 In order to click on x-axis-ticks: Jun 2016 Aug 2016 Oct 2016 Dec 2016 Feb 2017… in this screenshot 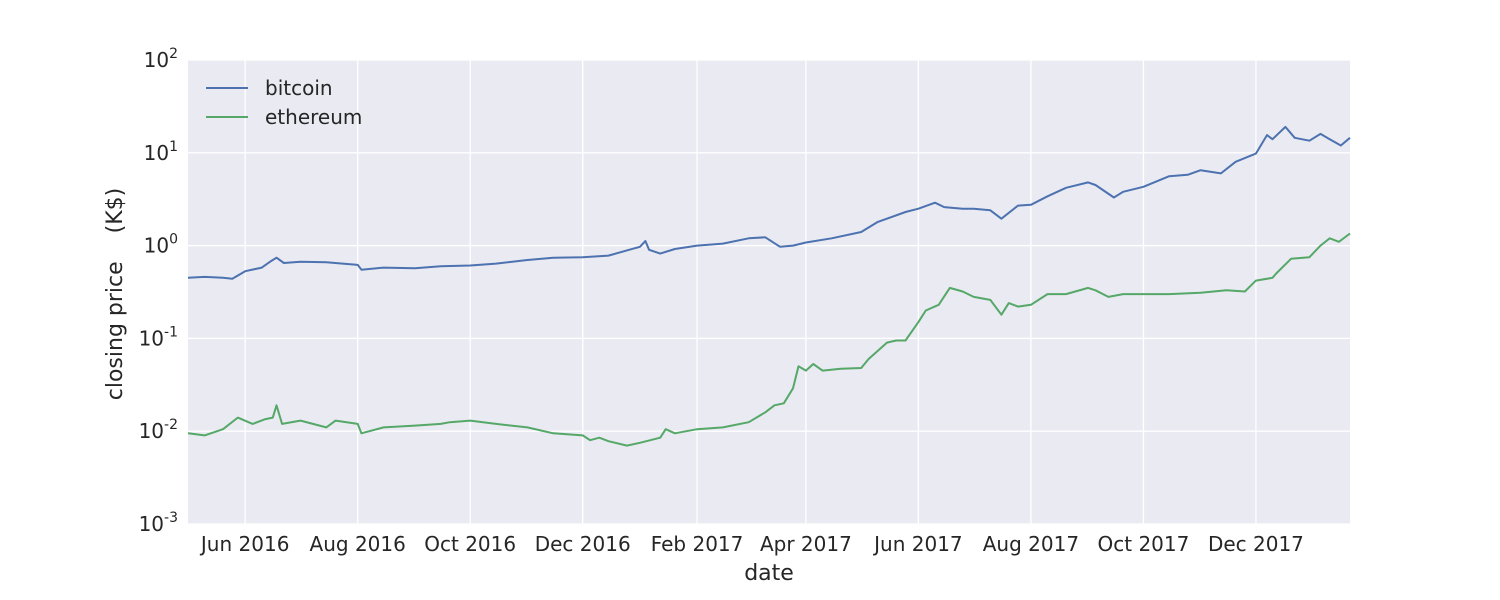, I will do `click(751, 544)`.